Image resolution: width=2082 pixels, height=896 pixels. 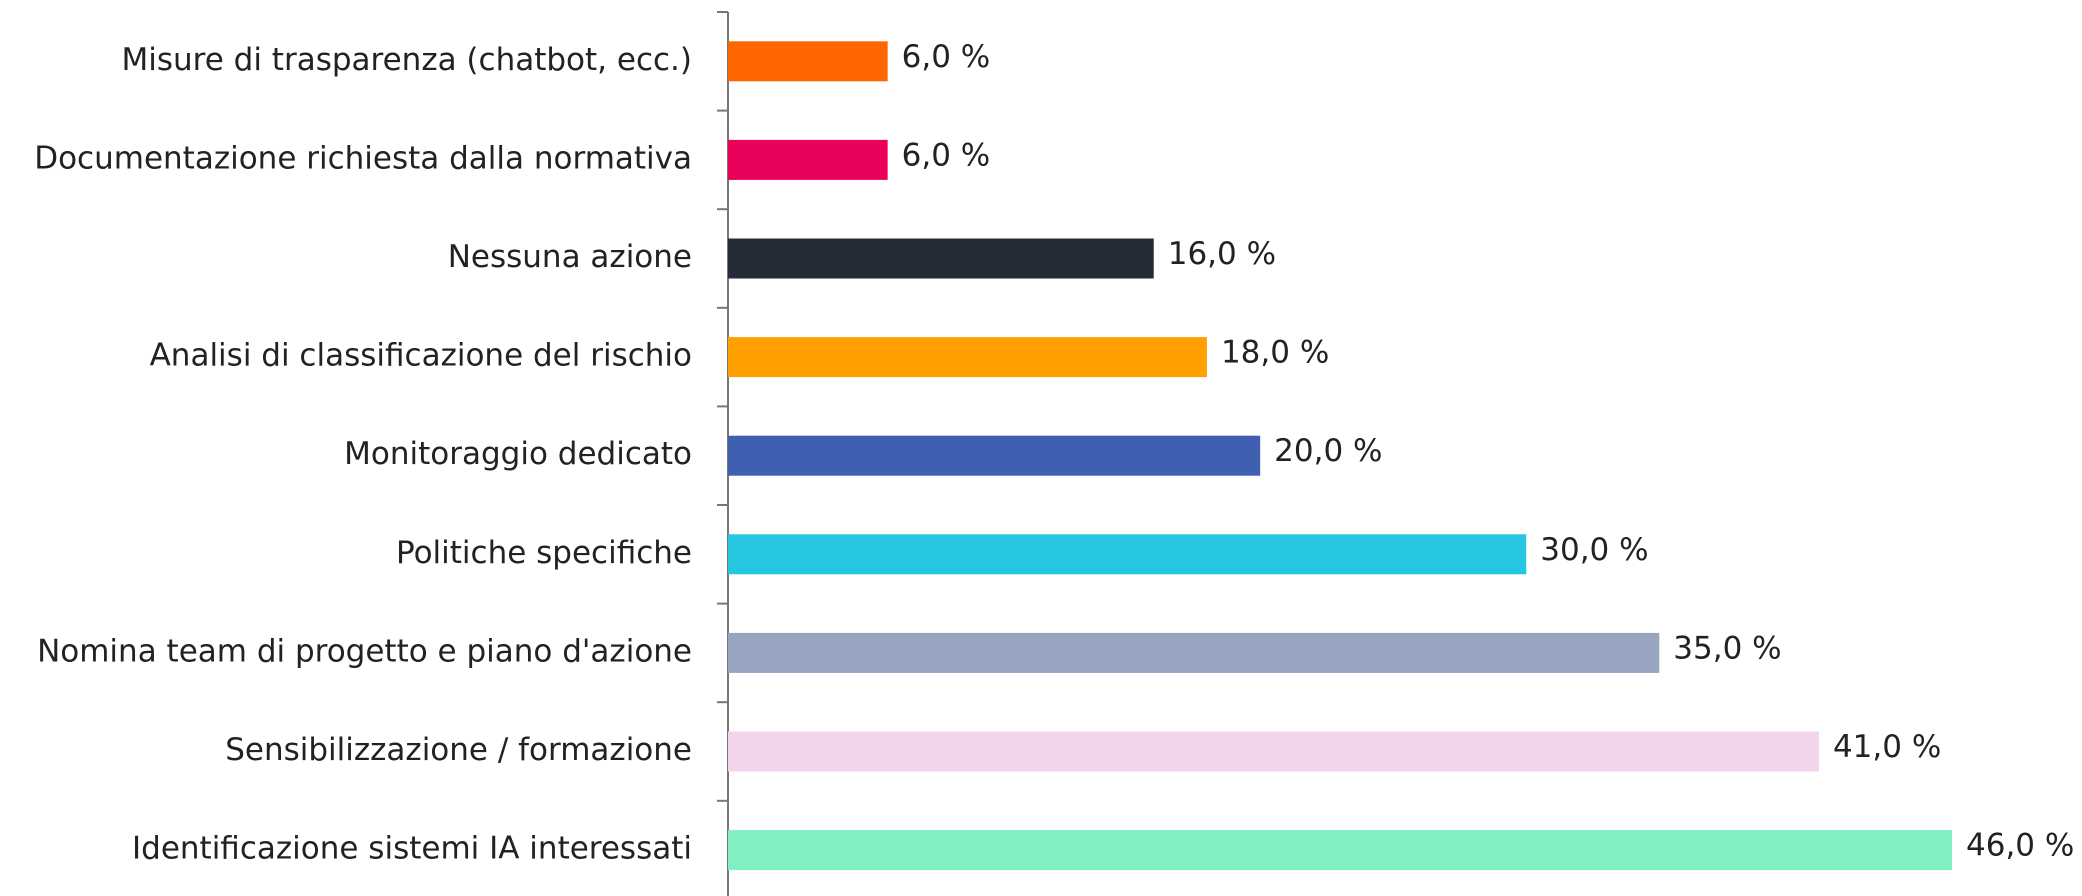 I want to click on category-label: Politiche specifiche, so click(x=544, y=553).